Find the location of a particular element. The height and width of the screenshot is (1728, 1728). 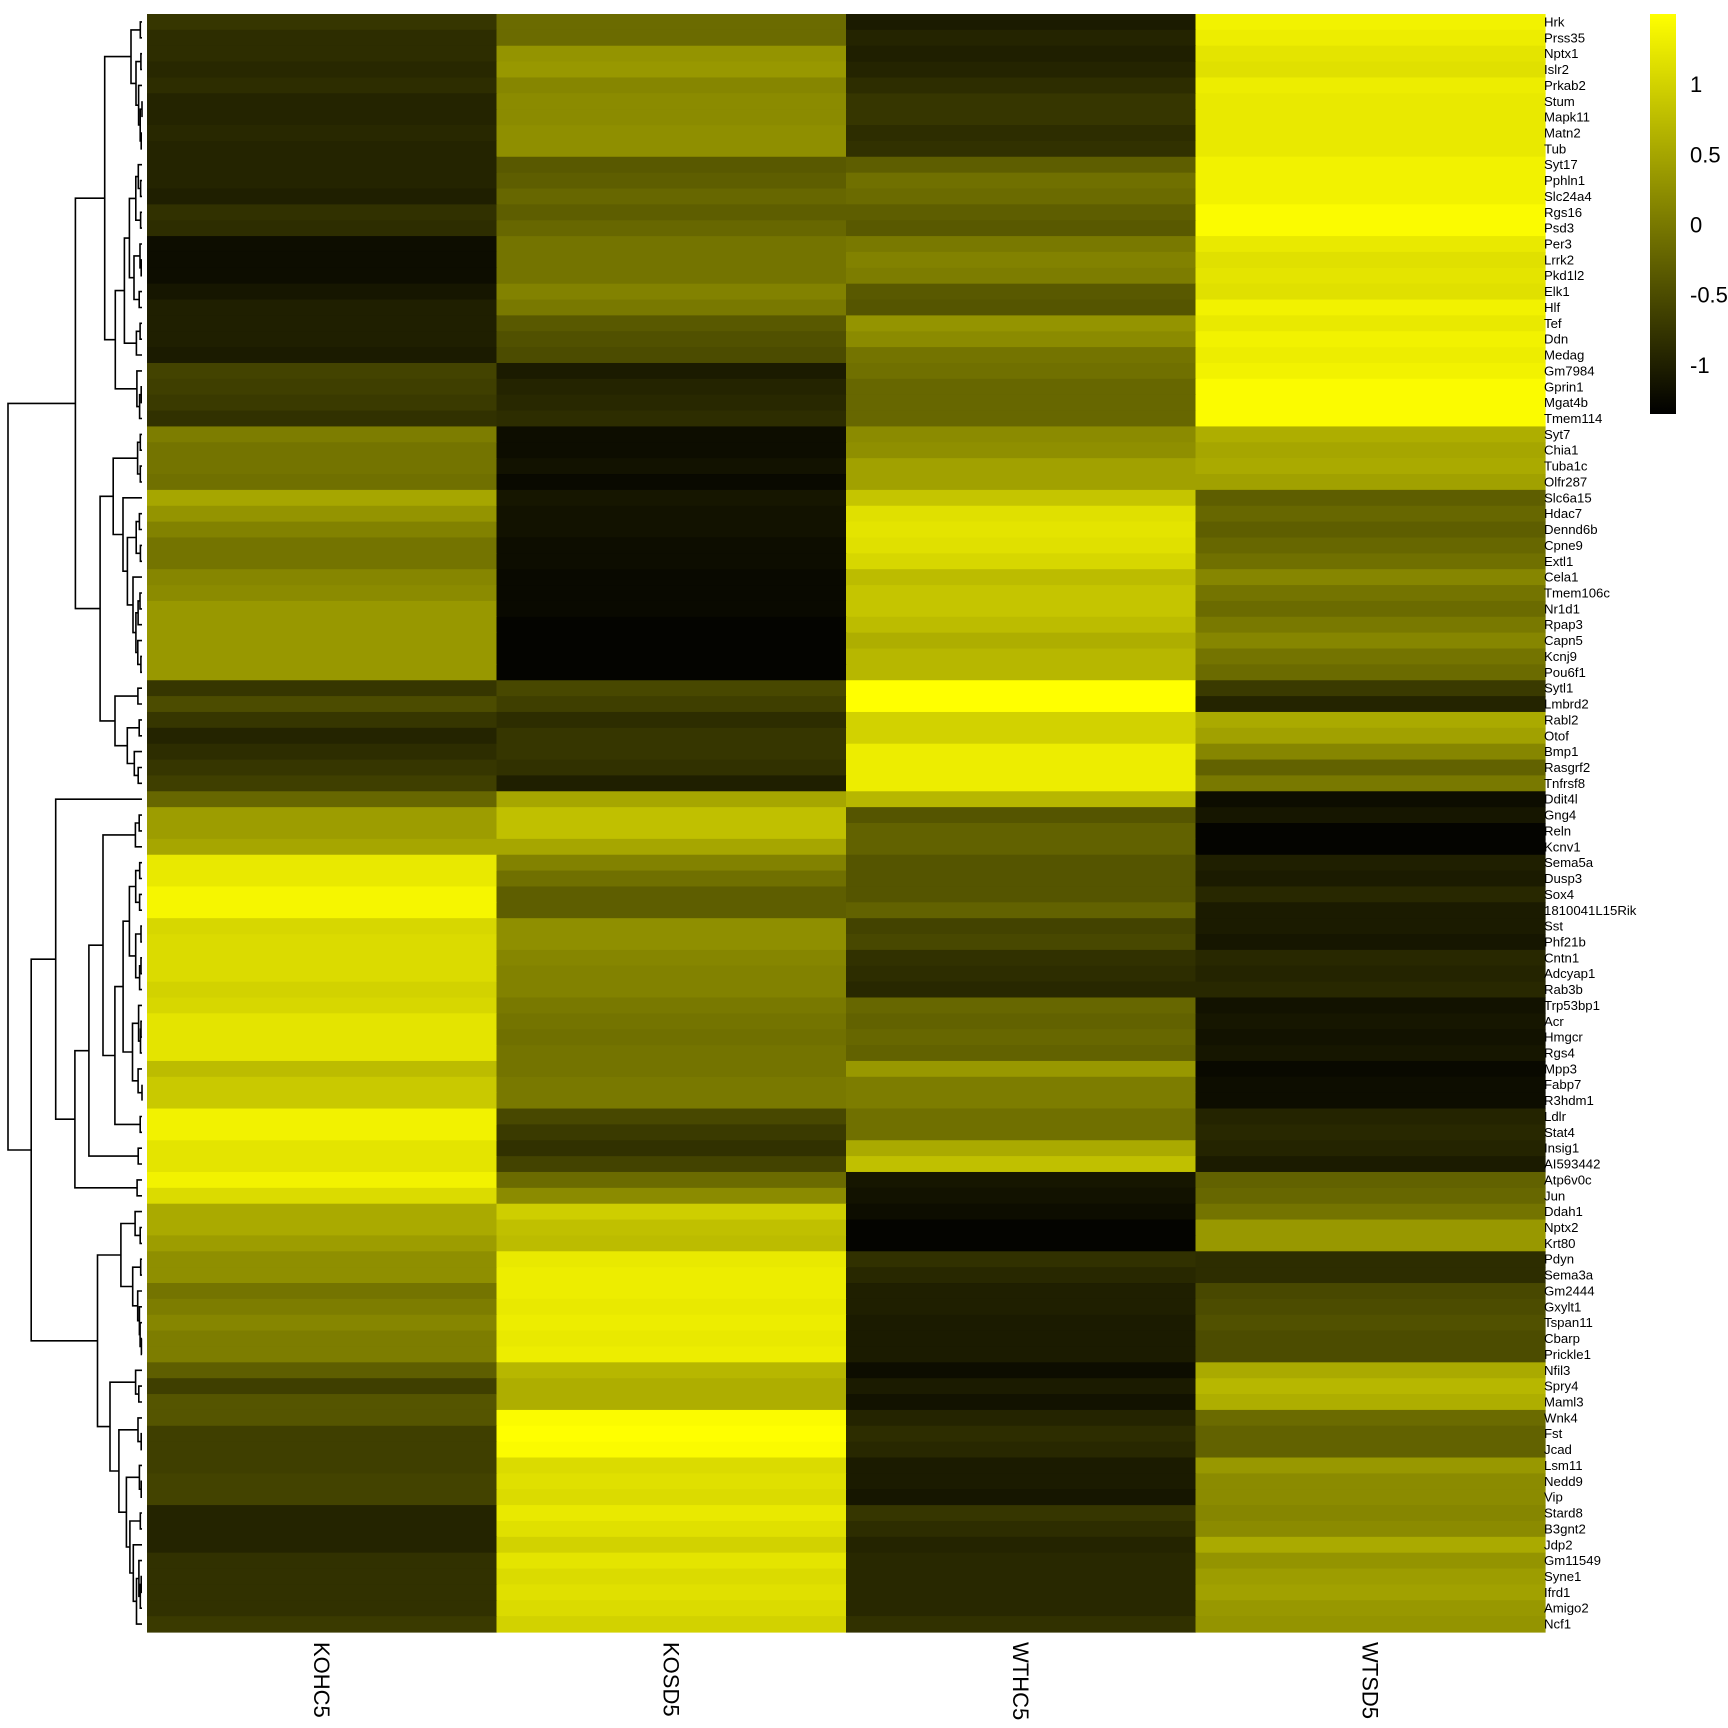

row-label: Reln is located at coordinates (1557, 830).